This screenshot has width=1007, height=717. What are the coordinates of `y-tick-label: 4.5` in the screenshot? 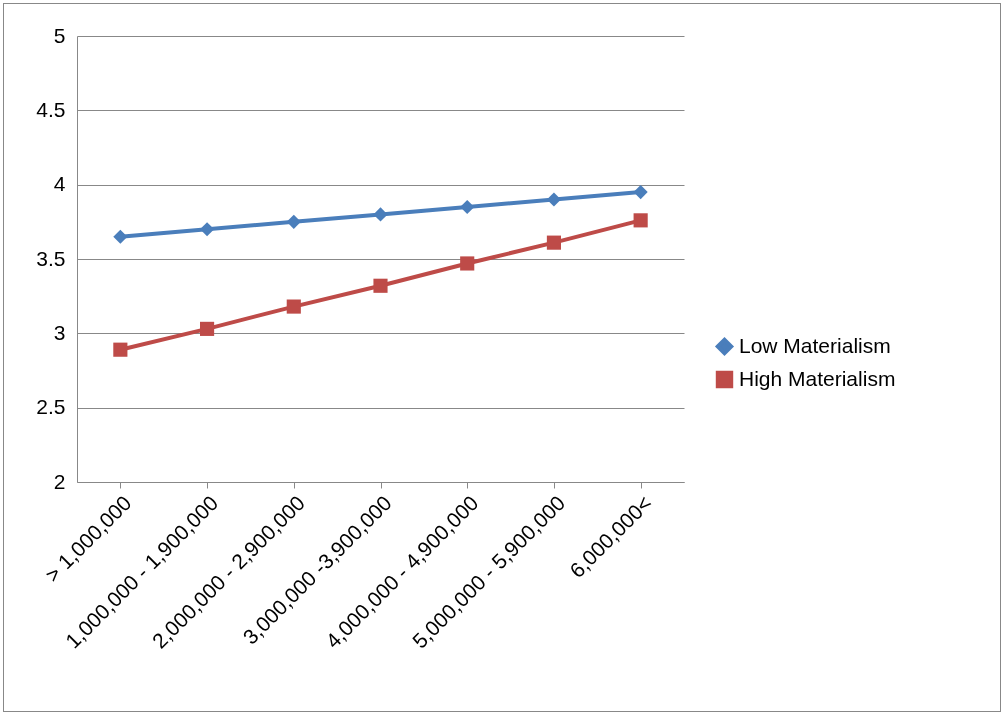 It's located at (51, 109).